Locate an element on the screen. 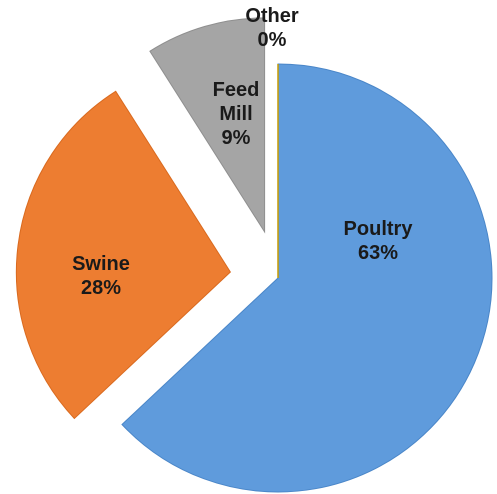 The image size is (497, 494). data-label-swine: Swine 28% is located at coordinates (101, 276).